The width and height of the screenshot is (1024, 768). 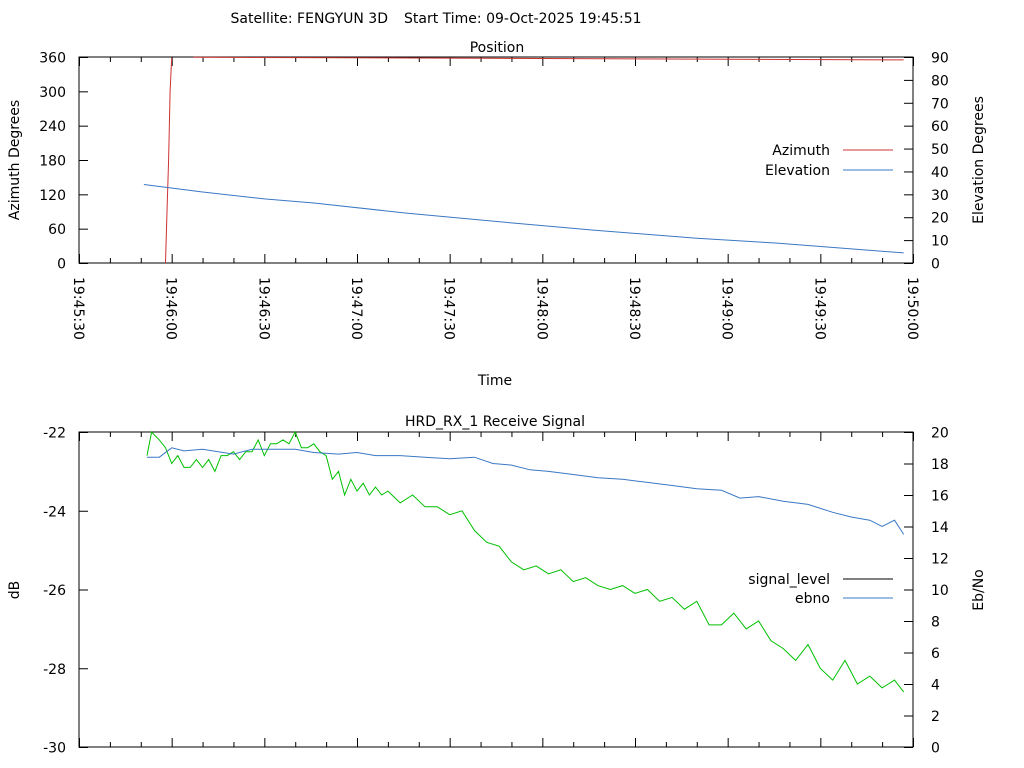 What do you see at coordinates (940, 150) in the screenshot?
I see `position-y2-tick-label: 50` at bounding box center [940, 150].